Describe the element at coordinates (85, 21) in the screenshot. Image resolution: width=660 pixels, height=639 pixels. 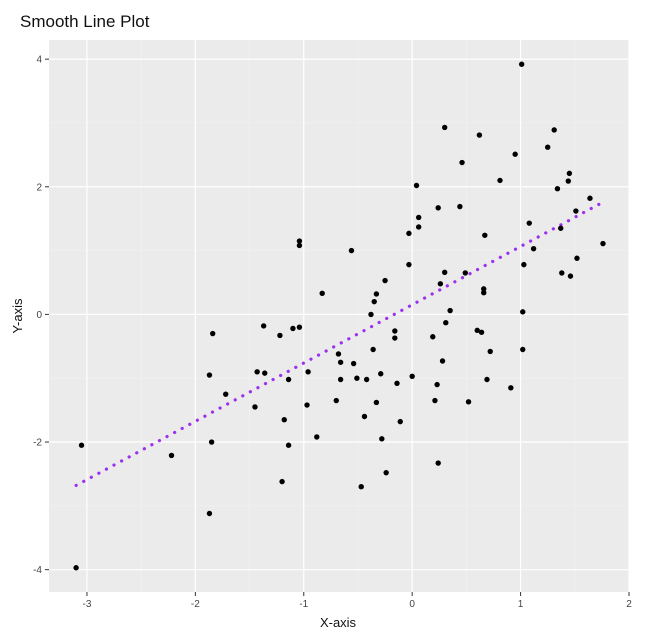
I see `chart-title: Smooth Line Plot` at that location.